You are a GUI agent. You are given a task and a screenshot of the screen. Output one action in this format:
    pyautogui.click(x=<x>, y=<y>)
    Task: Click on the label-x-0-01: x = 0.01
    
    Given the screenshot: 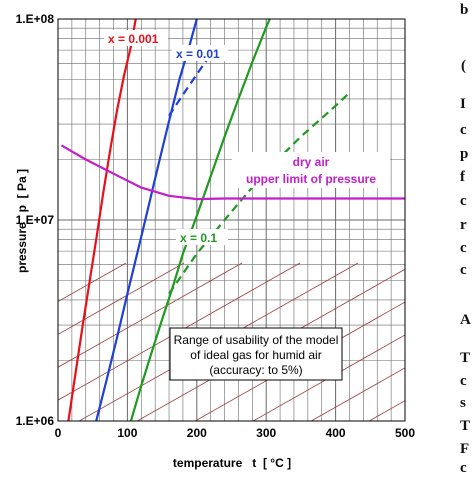 What is the action you would take?
    pyautogui.click(x=198, y=54)
    